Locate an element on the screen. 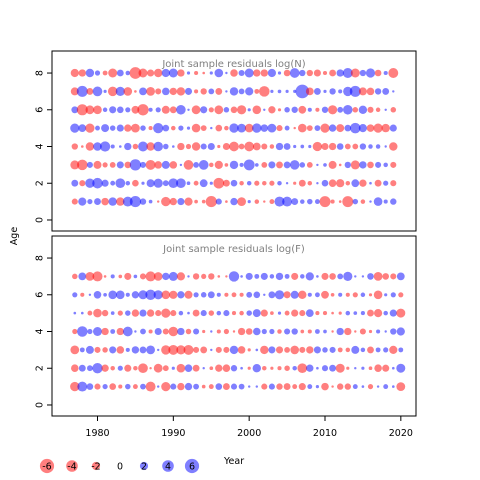 This screenshot has width=480, height=480. legend-label: 6 is located at coordinates (192, 466).